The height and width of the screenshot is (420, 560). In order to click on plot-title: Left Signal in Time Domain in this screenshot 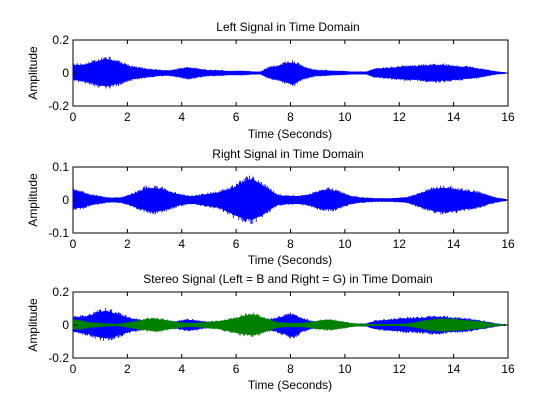, I will do `click(287, 27)`.